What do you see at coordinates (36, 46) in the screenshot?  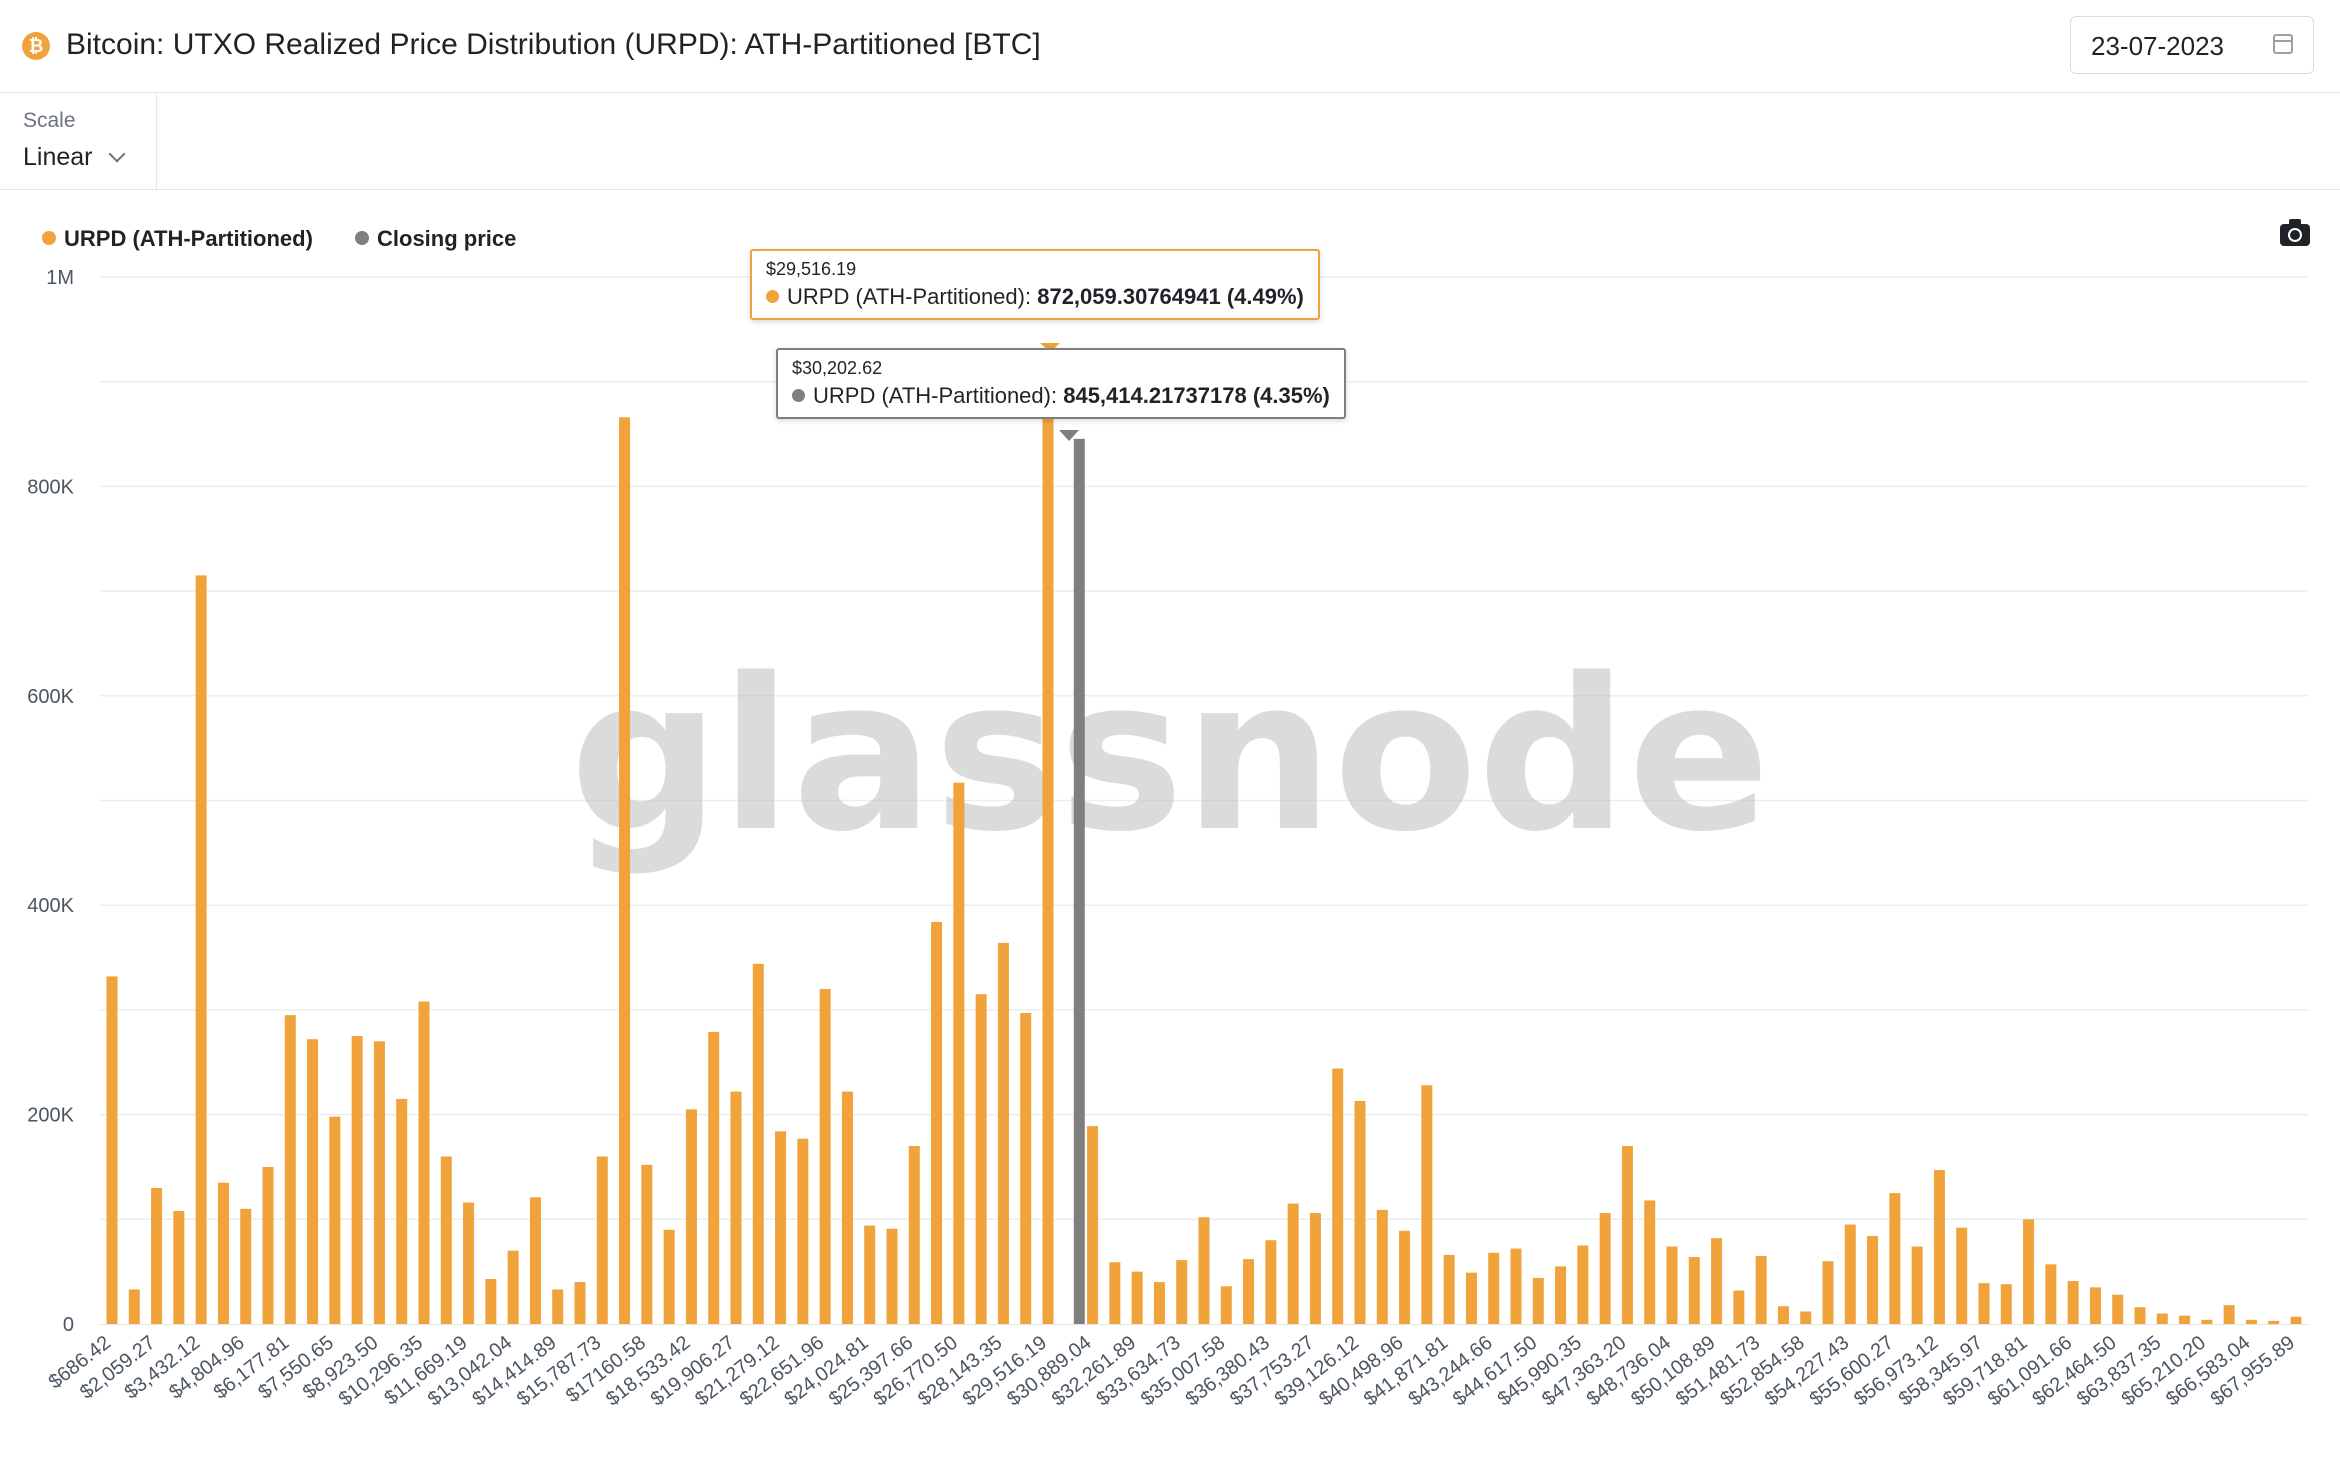 I see `bitcoin-icon: ₿` at bounding box center [36, 46].